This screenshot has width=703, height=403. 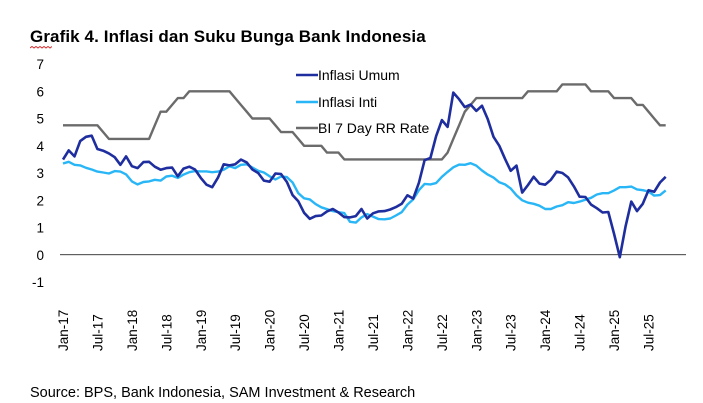 What do you see at coordinates (614, 330) in the screenshot?
I see `x-tick-label: Jan-25` at bounding box center [614, 330].